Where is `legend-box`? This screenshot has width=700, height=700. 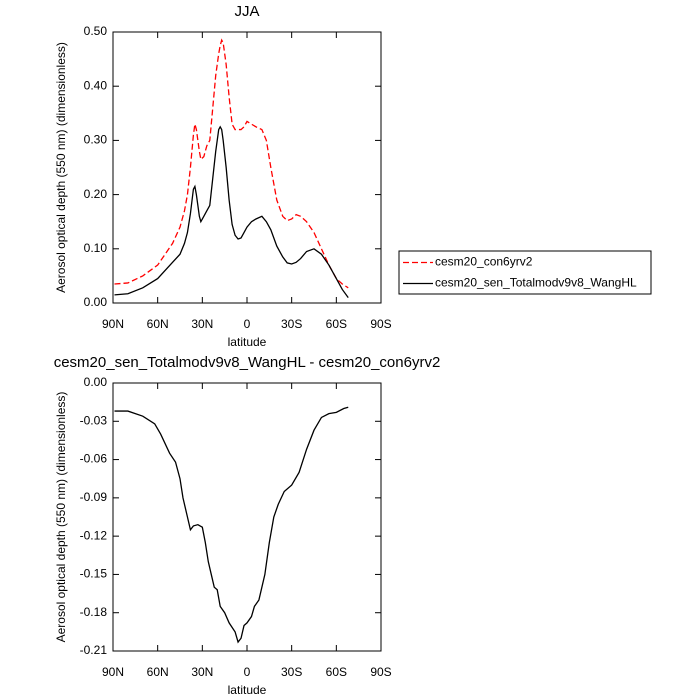
legend-box is located at coordinates (525, 272).